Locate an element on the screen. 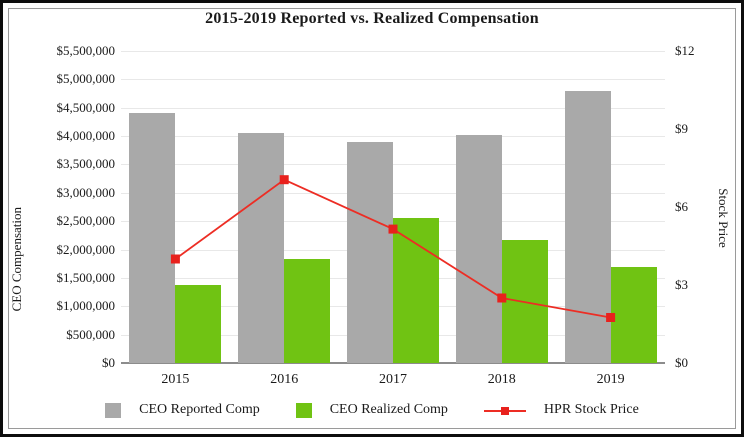  bar-ceo-reported-comp-2018 is located at coordinates (478, 249).